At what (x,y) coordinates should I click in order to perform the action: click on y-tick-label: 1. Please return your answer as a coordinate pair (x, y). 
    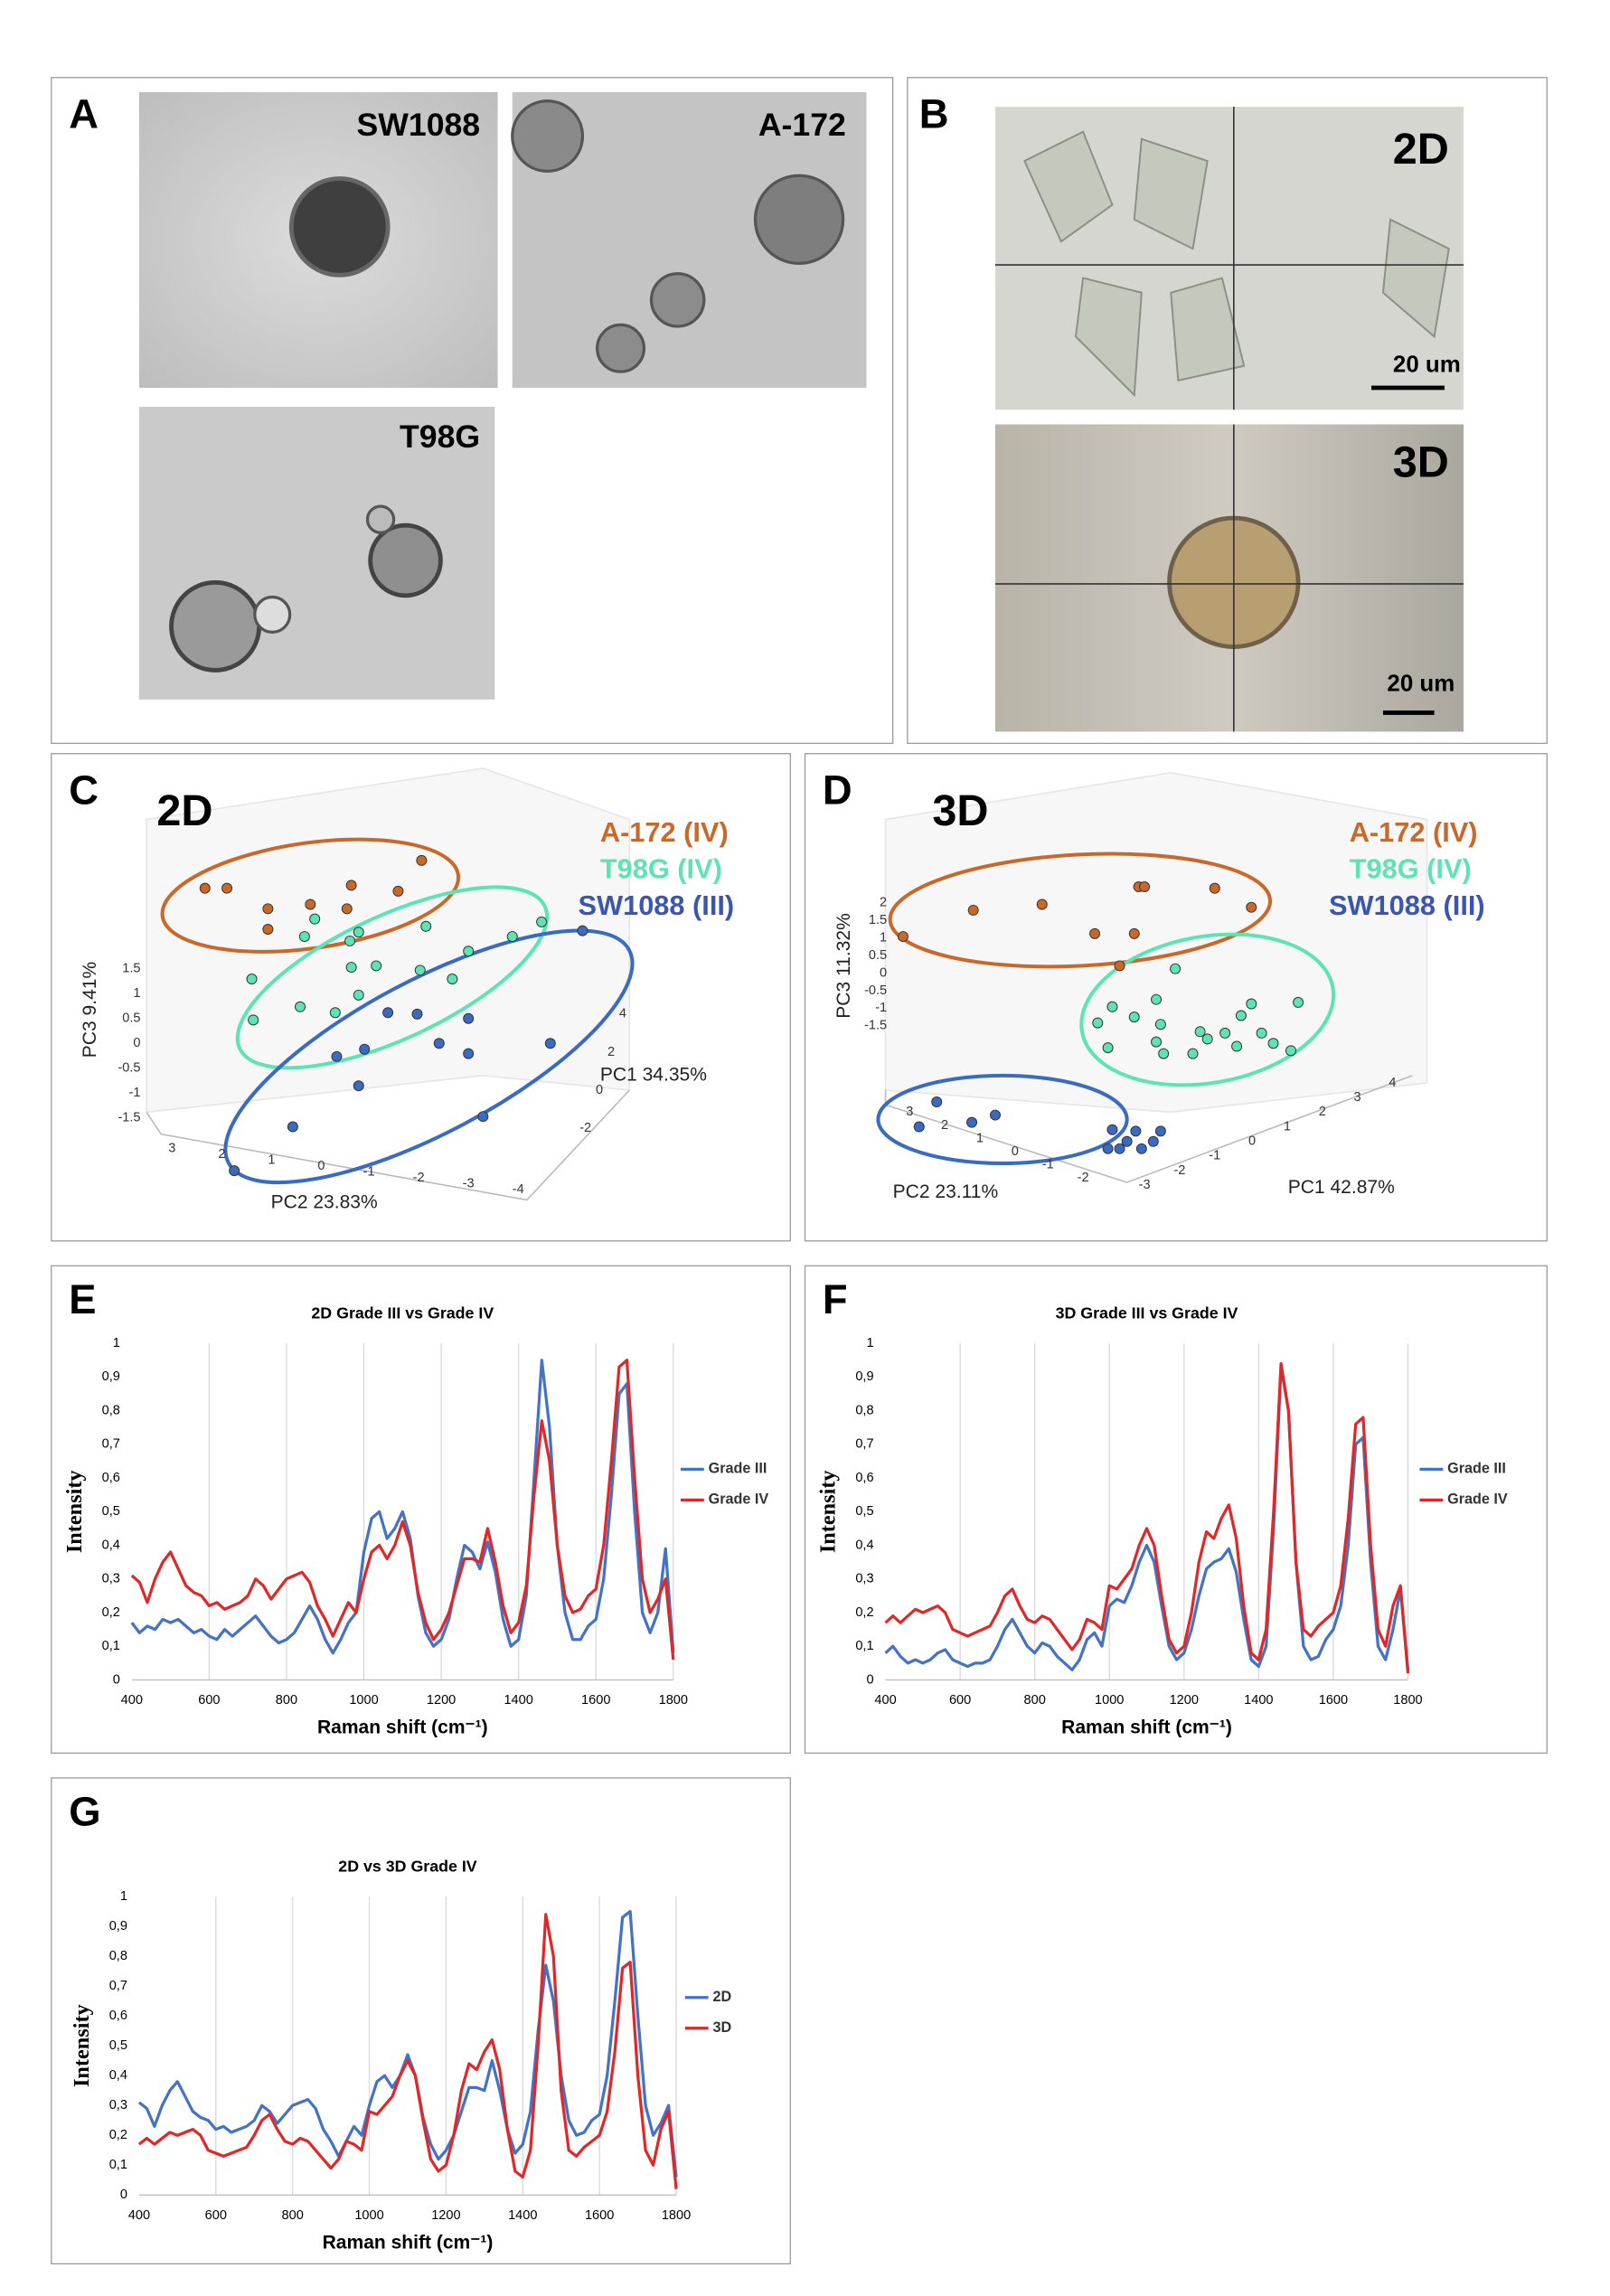
    Looking at the image, I should click on (116, 1343).